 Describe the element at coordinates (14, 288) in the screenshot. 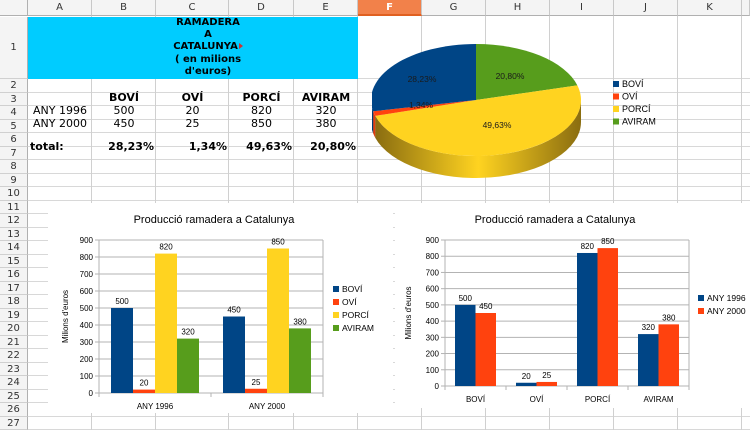

I see `row-header-17: 17` at that location.